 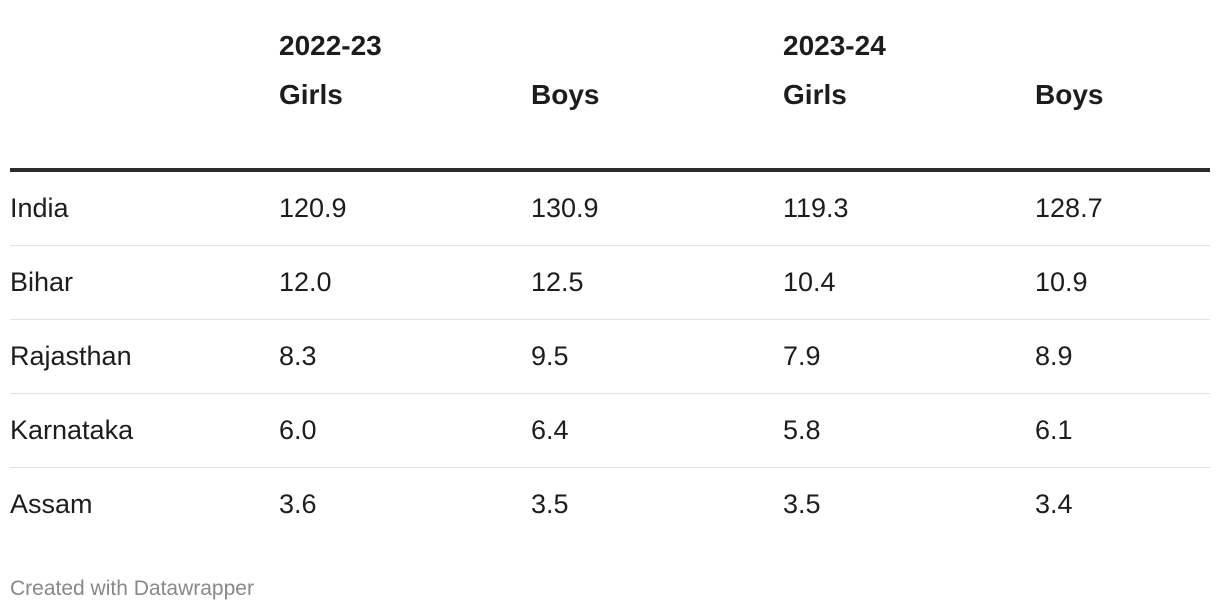 What do you see at coordinates (298, 504) in the screenshot?
I see `table-cell: 3.6` at bounding box center [298, 504].